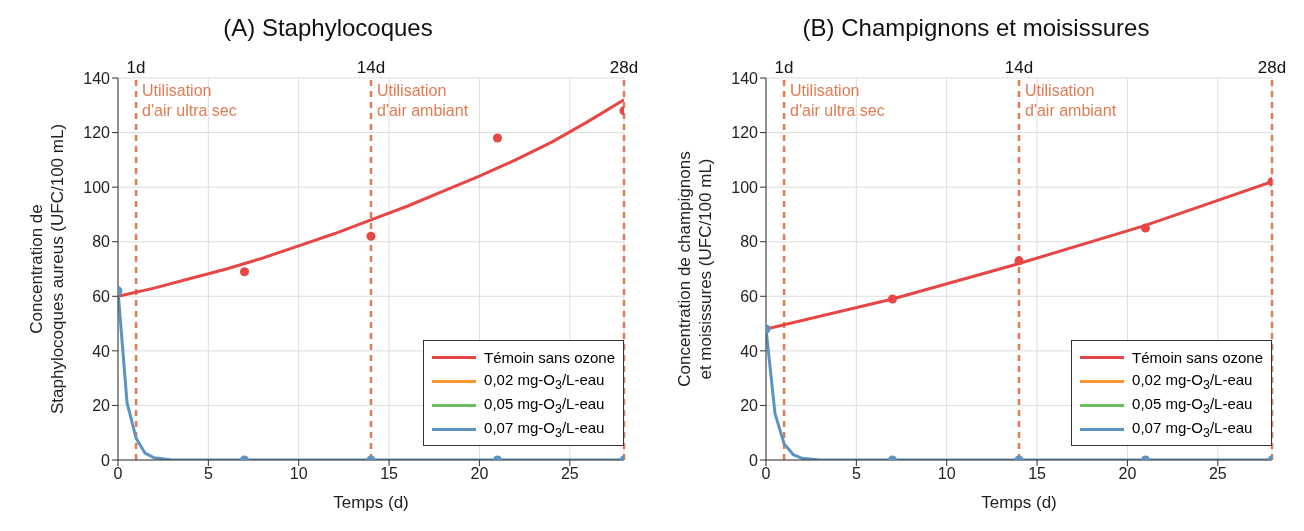 This screenshot has height=531, width=1304. Describe the element at coordinates (976, 28) in the screenshot. I see `chart-title: (B) Champignons et moisissures` at that location.